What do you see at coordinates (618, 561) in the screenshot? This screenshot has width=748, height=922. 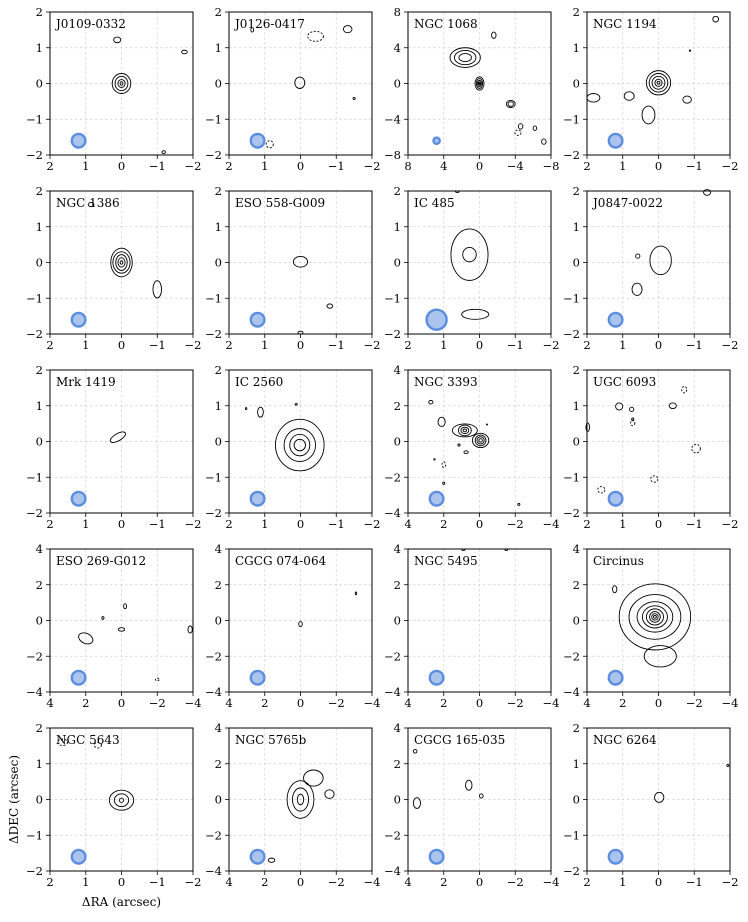 I see `panel-title: Circinus` at bounding box center [618, 561].